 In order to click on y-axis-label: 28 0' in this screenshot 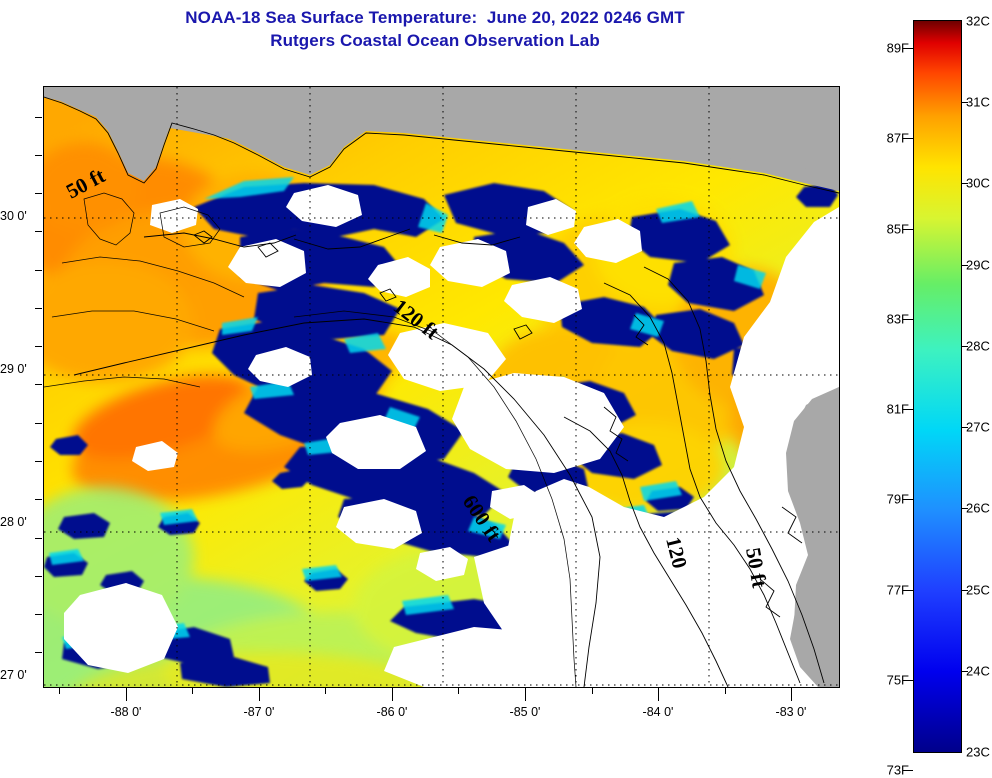, I will do `click(13, 522)`.